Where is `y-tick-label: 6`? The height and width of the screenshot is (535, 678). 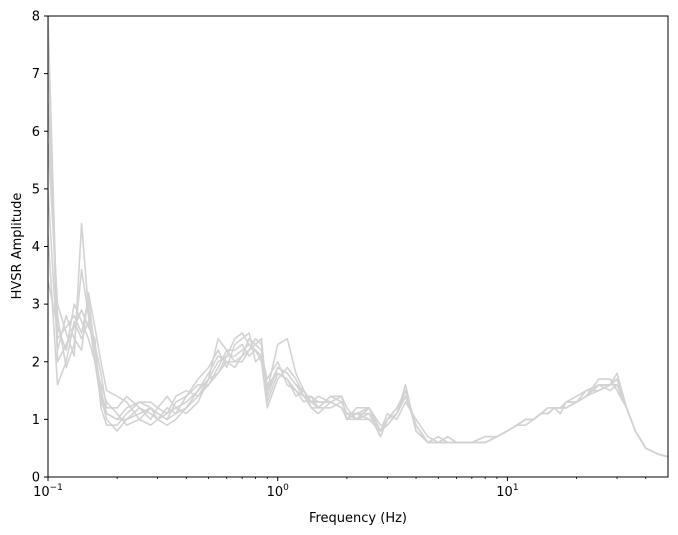 y-tick-label: 6 is located at coordinates (36, 132).